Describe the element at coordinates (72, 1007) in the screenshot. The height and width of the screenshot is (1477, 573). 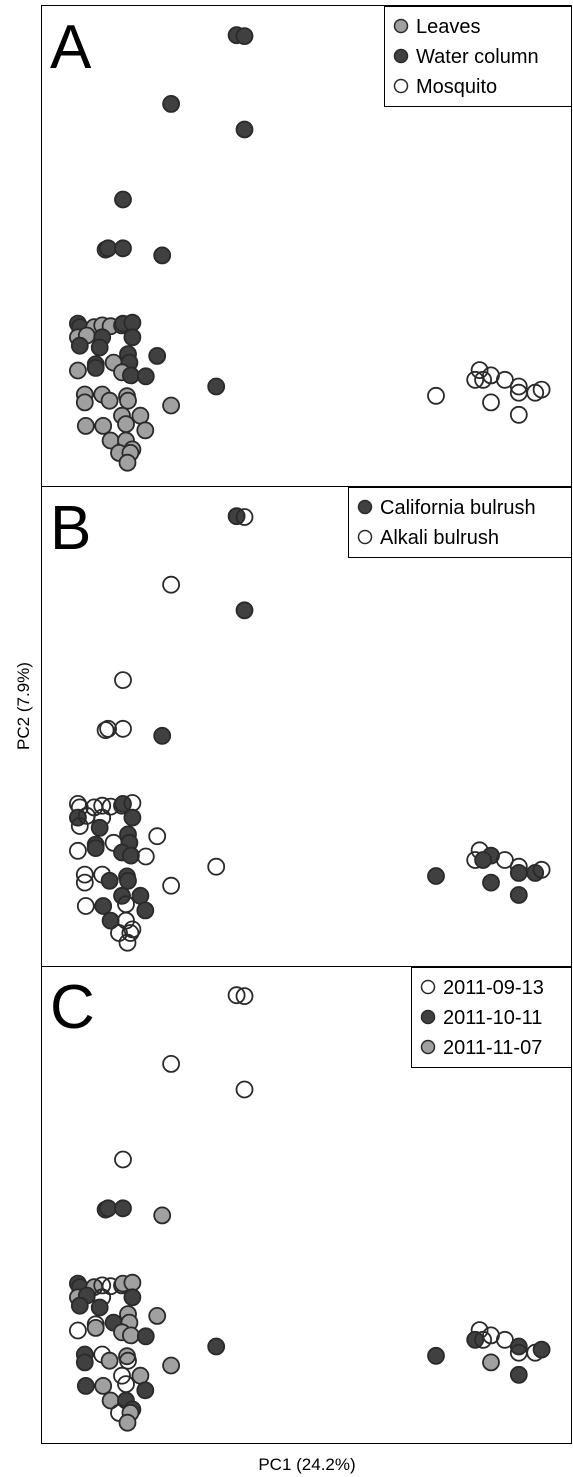
I see `panel-label: C` at that location.